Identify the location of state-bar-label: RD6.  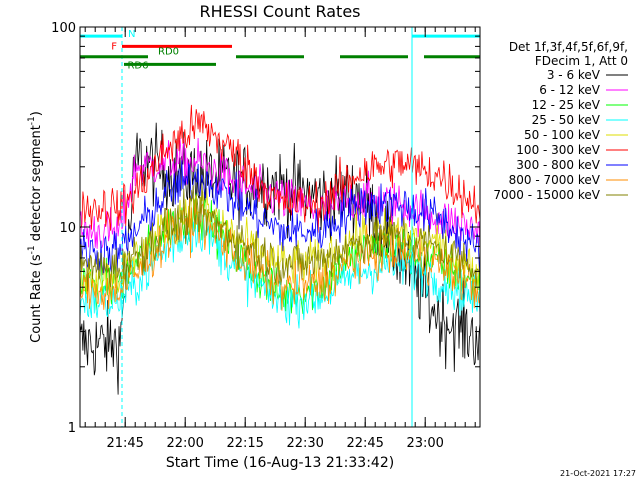
(137, 65).